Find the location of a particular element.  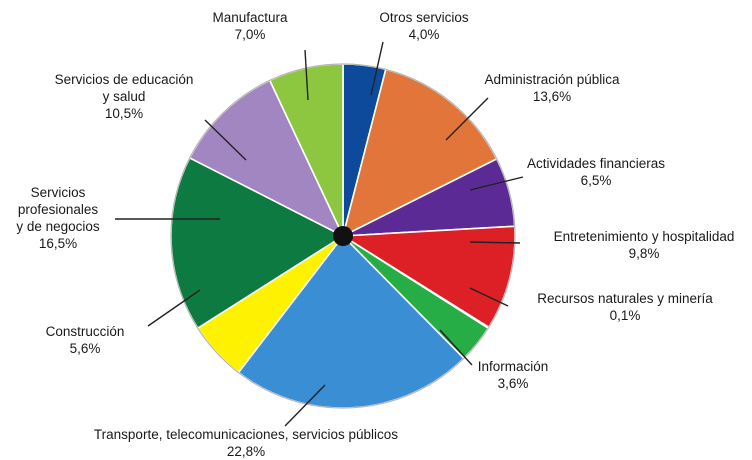

slice-category-label: Servicios is located at coordinates (58, 192).